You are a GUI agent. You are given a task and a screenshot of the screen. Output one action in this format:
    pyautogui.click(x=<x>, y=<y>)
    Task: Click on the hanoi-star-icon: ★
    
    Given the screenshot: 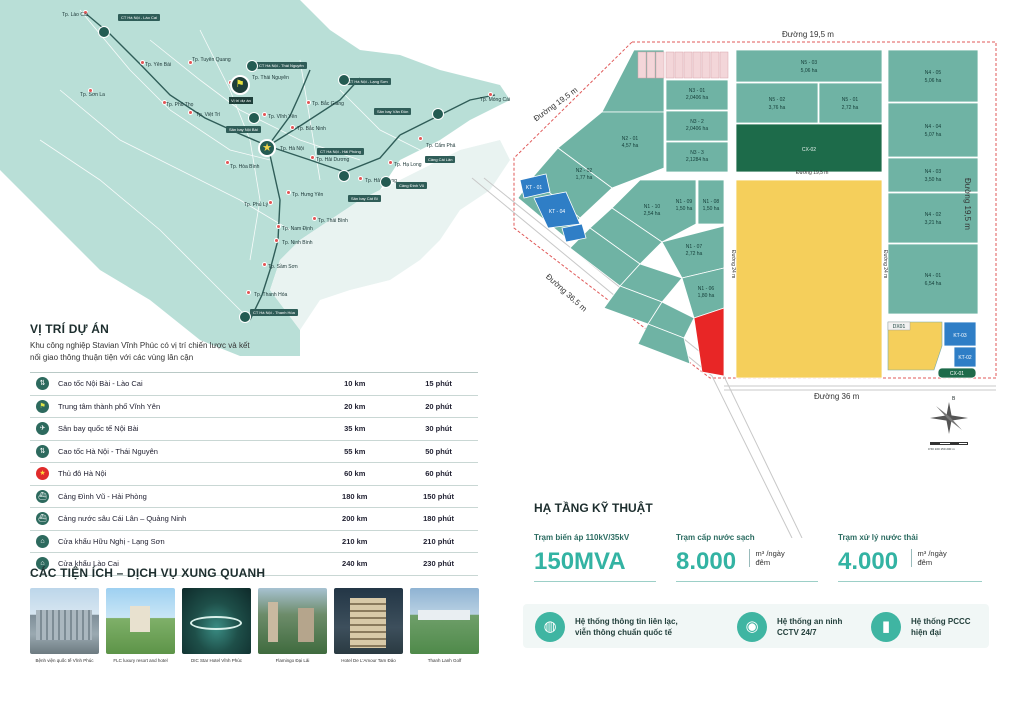 What is the action you would take?
    pyautogui.click(x=267, y=148)
    